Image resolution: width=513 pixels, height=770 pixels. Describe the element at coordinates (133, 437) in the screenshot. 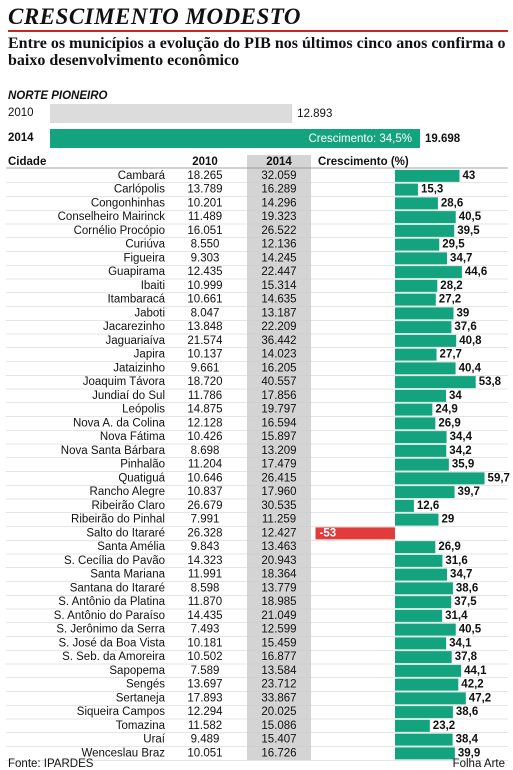

I see `city-name: Nova Fátima` at that location.